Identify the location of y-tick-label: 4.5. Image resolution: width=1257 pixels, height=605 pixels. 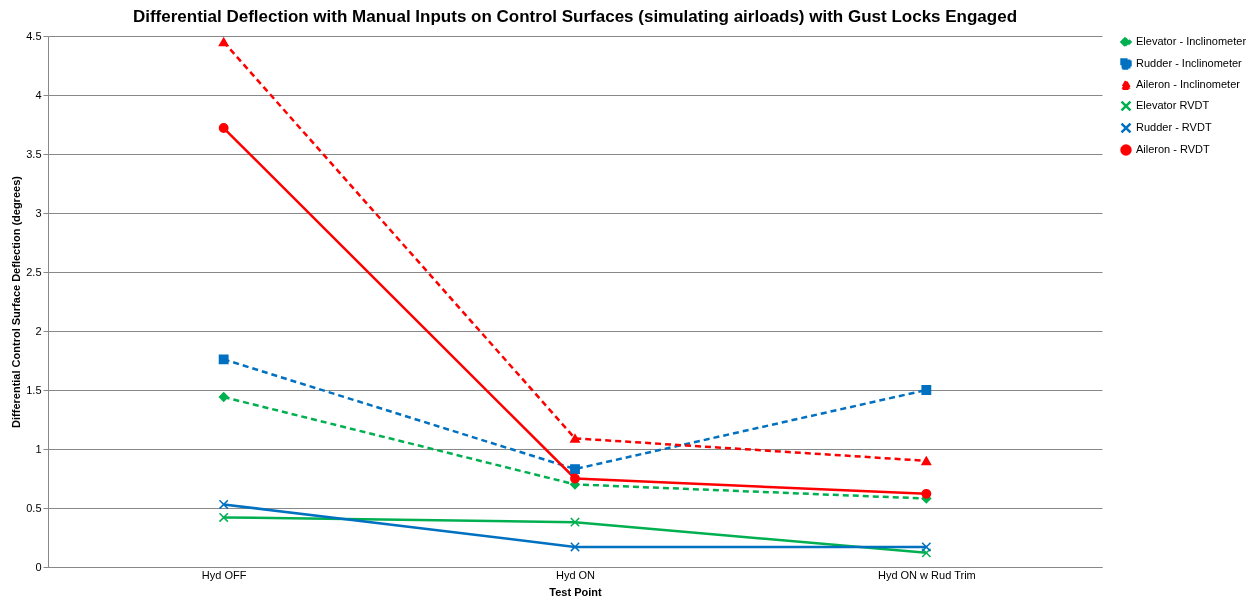
(34, 35).